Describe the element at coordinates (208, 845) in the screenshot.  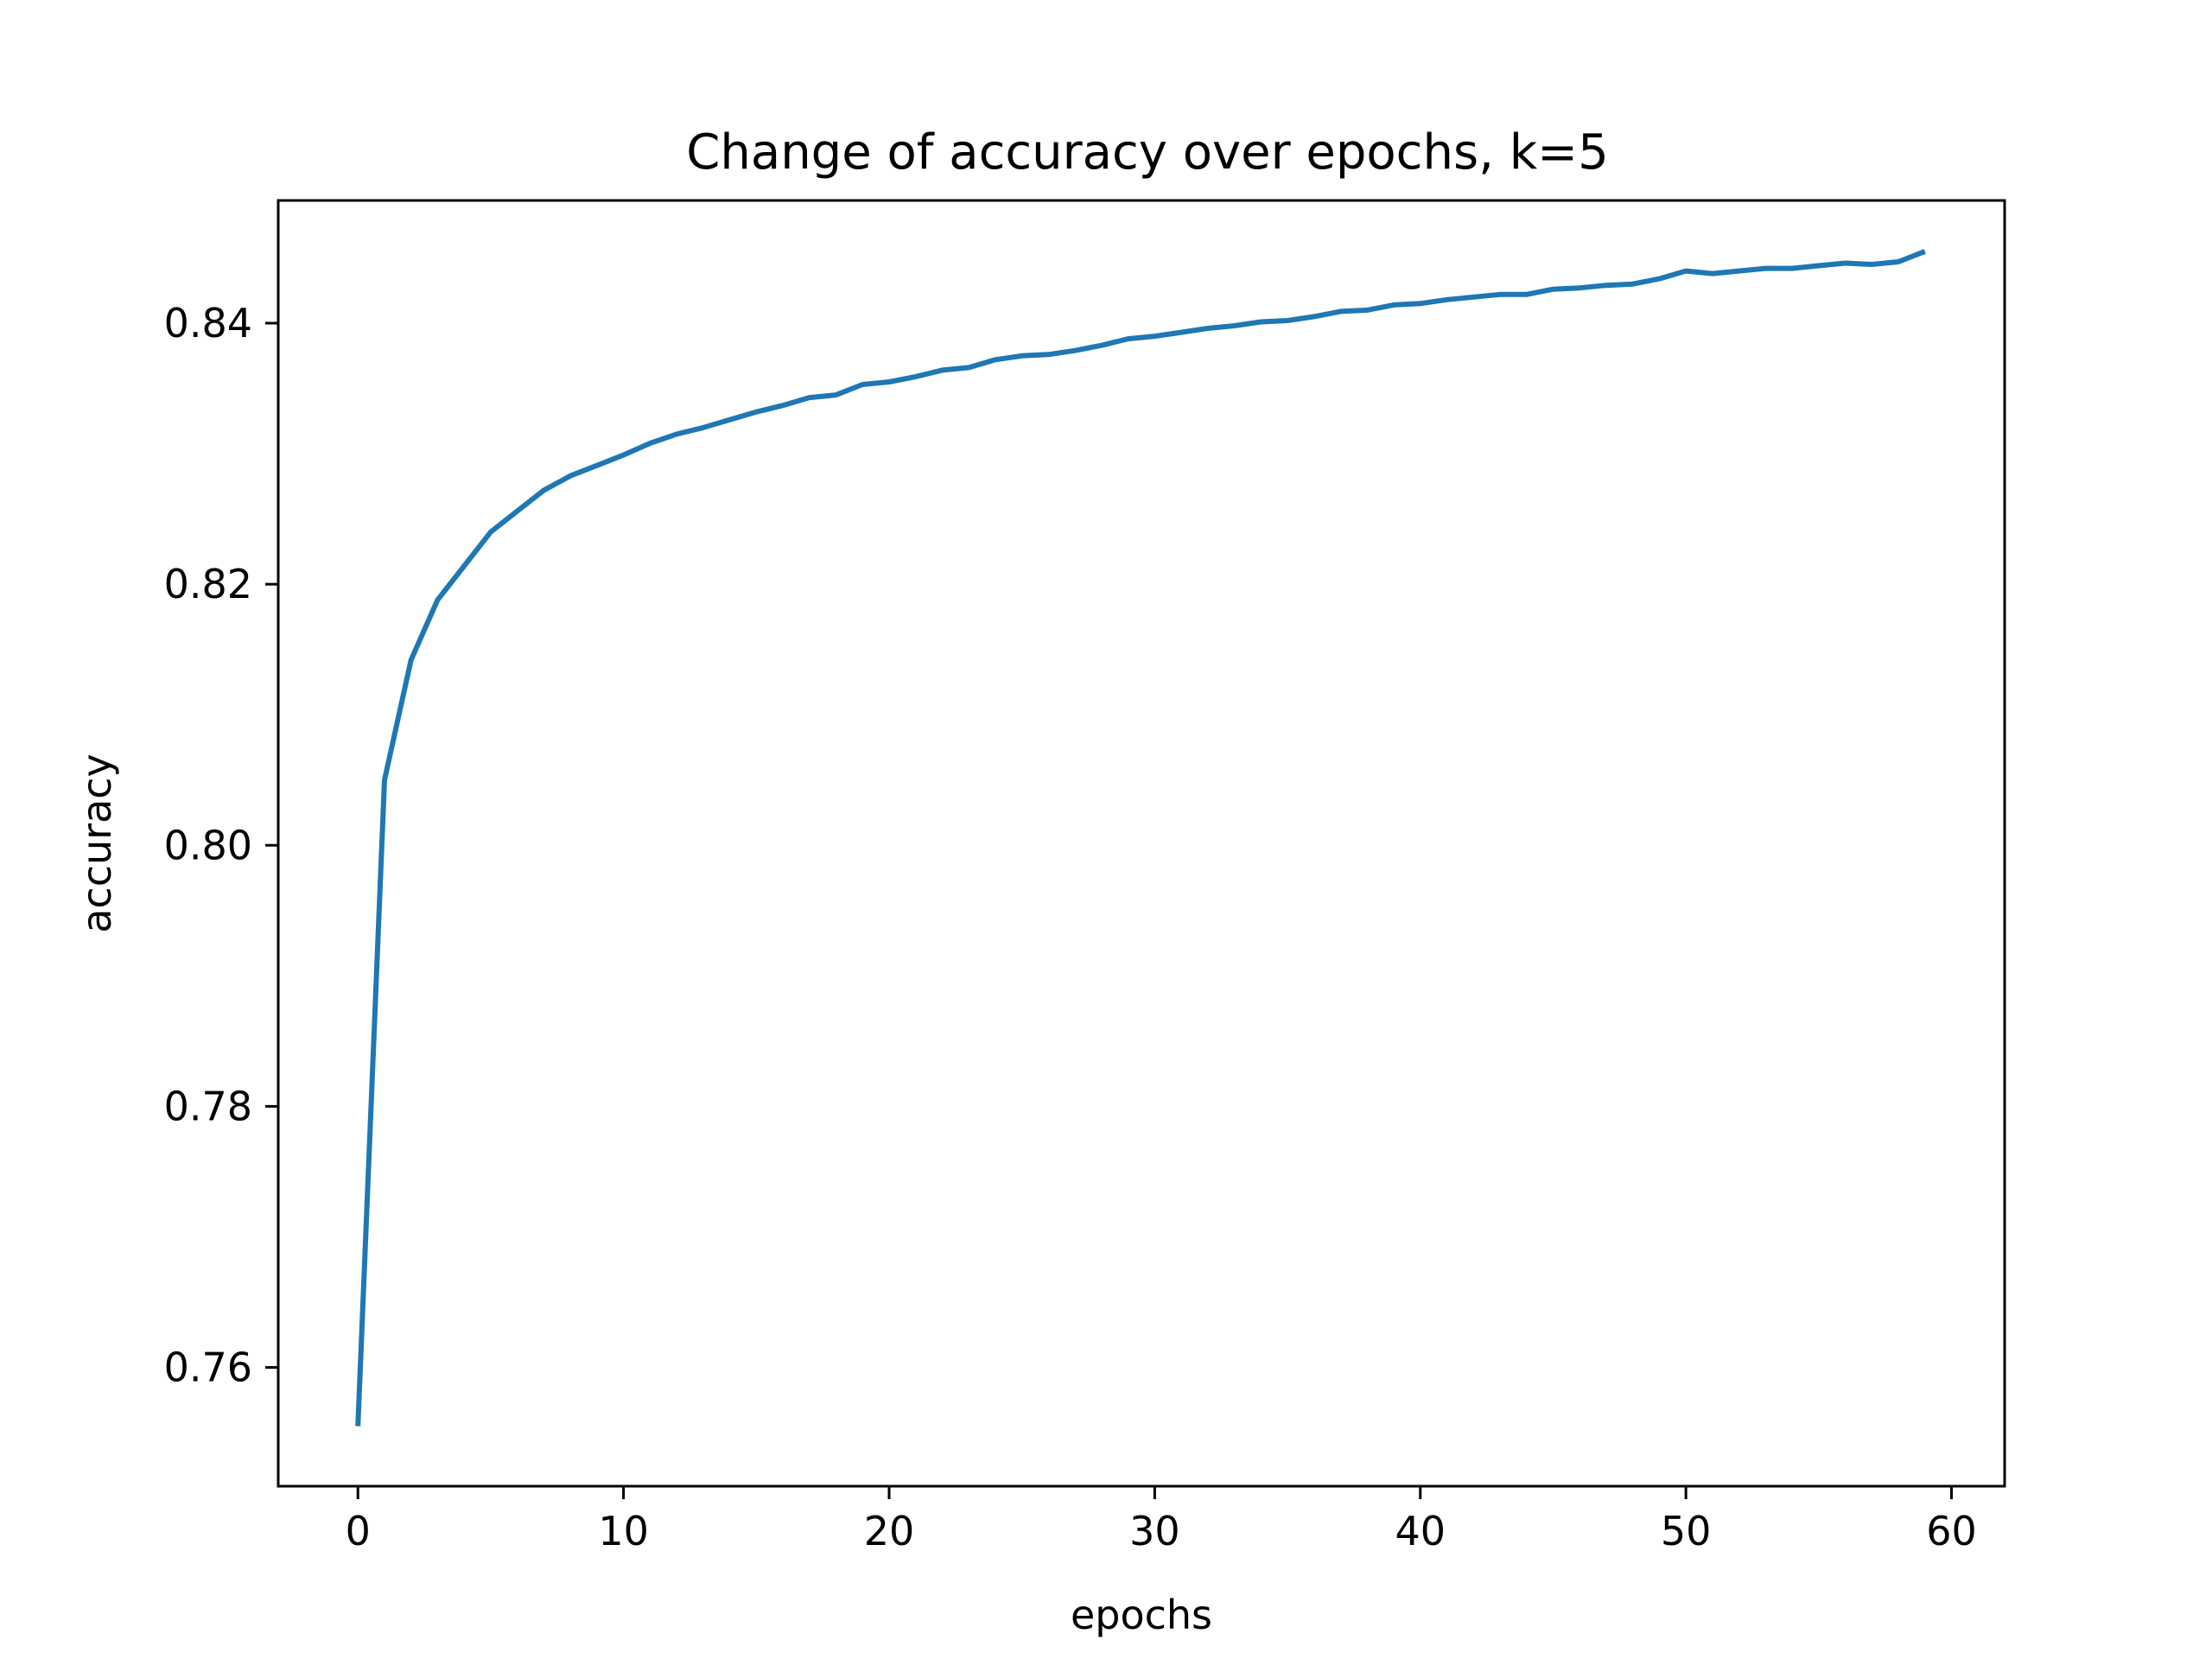
I see `y-tick-label: 0.80` at that location.